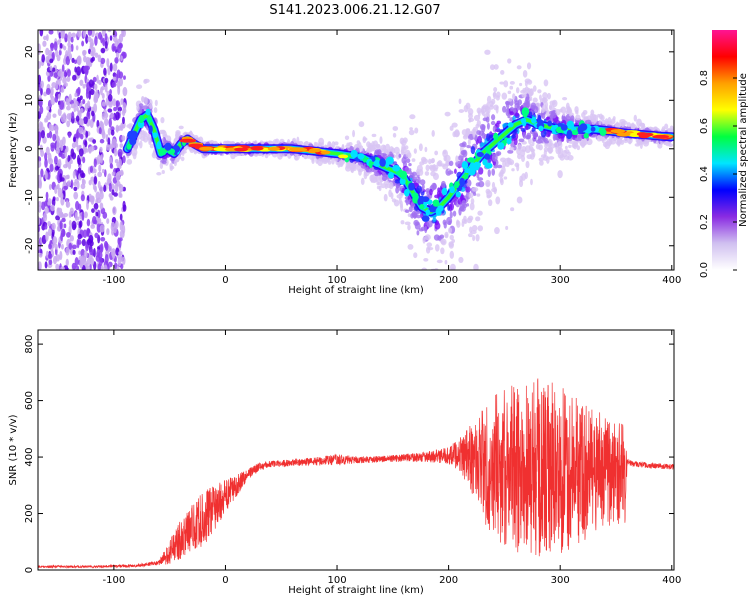  I want to click on y-tick-label: 10, so click(29, 100).